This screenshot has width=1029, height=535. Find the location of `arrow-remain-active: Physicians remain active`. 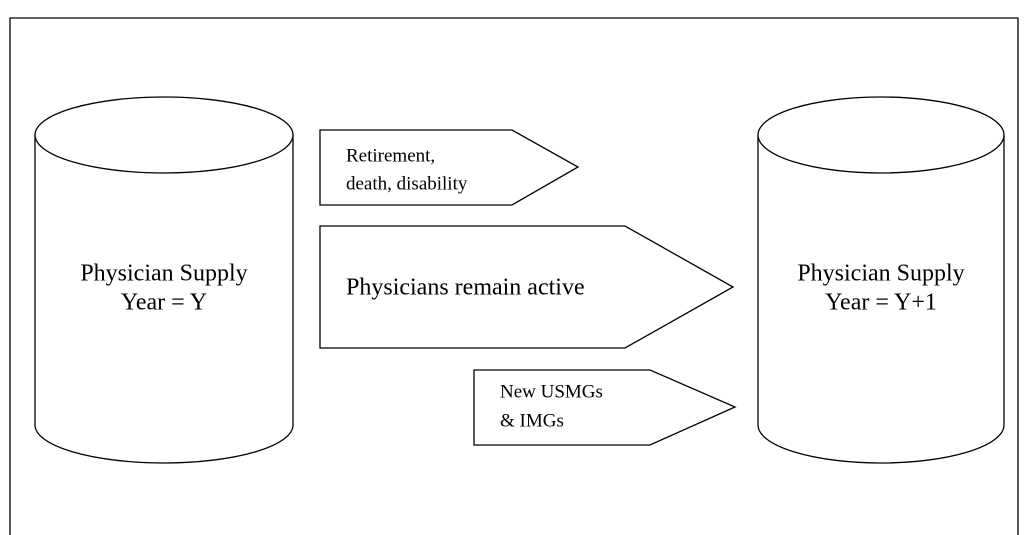

arrow-remain-active: Physicians remain active is located at coordinates (527, 287).